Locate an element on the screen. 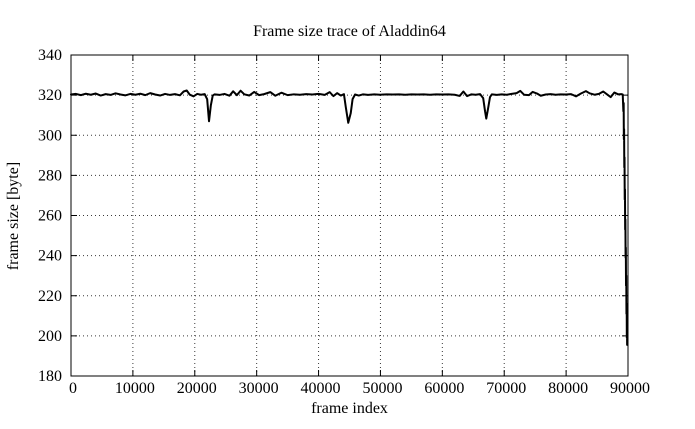  x-tick-label: 10000 is located at coordinates (135, 388).